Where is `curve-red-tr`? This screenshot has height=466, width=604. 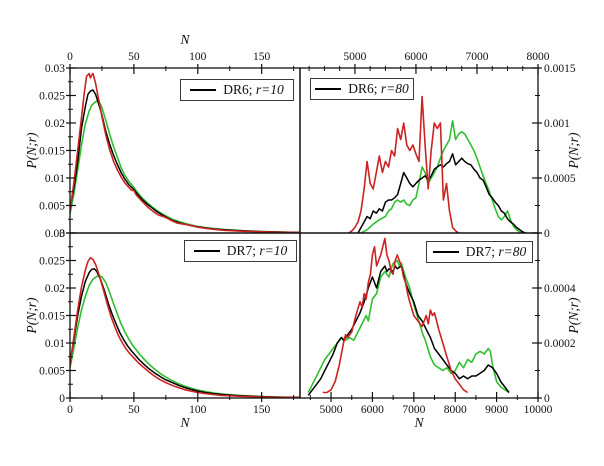
curve-red-tr is located at coordinates (404, 164).